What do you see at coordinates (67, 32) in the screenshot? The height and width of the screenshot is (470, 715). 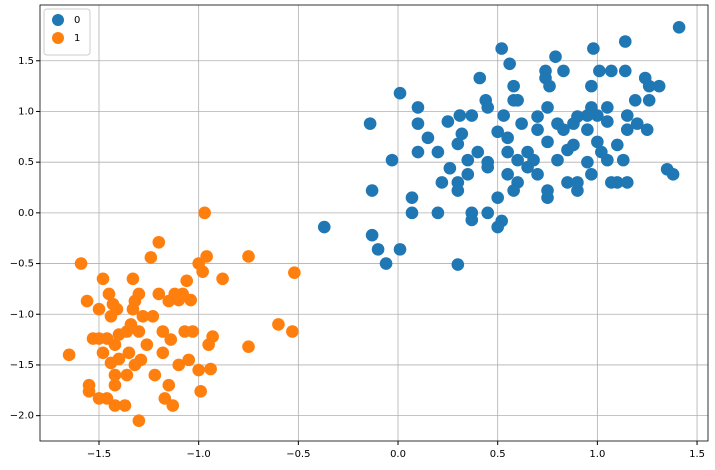 I see `legend-box` at bounding box center [67, 32].